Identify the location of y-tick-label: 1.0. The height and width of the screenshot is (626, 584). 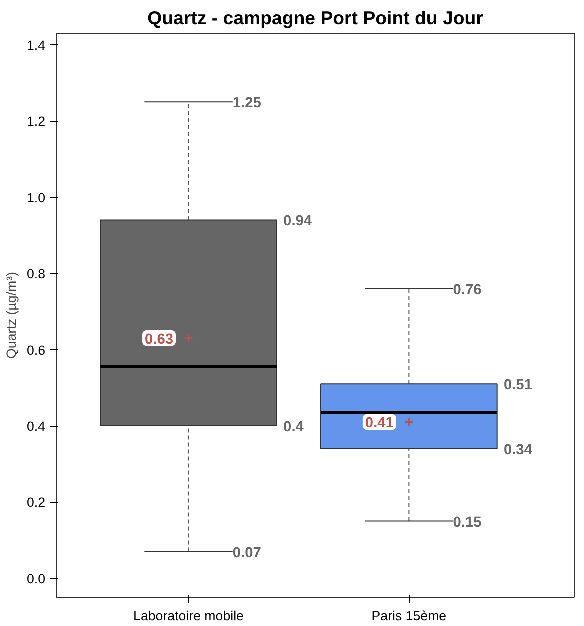
(36, 198).